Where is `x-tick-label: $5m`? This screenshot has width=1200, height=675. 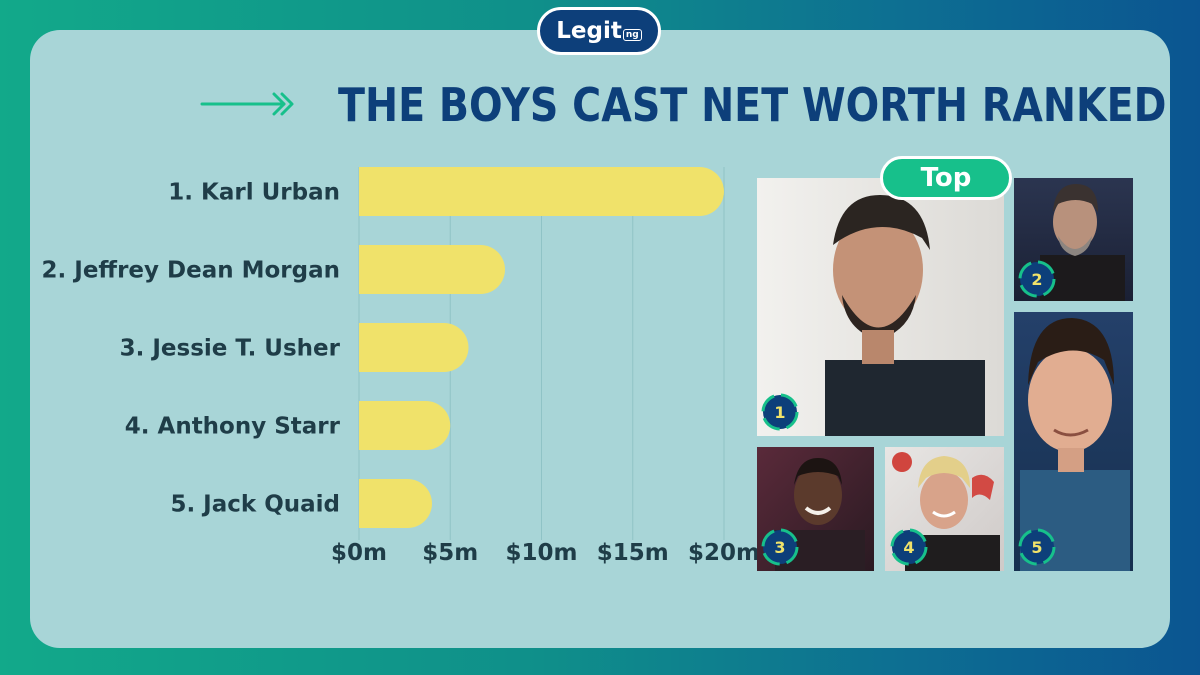 x-tick-label: $5m is located at coordinates (450, 553).